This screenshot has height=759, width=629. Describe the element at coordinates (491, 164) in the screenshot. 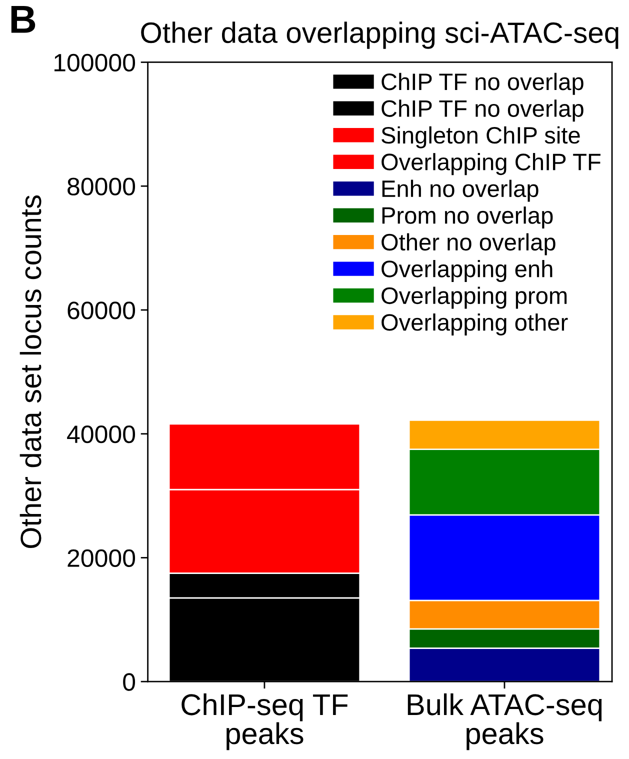

I see `legend-label: Overlapping ChIP TF` at that location.